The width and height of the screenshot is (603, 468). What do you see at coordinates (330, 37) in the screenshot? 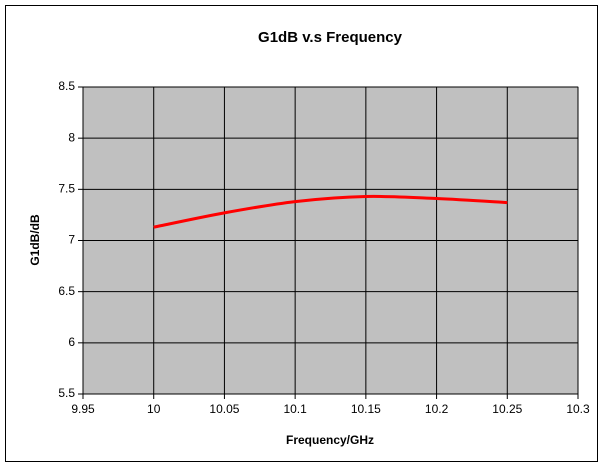
I see `chart-title: G1dB v.s Frequency` at bounding box center [330, 37].